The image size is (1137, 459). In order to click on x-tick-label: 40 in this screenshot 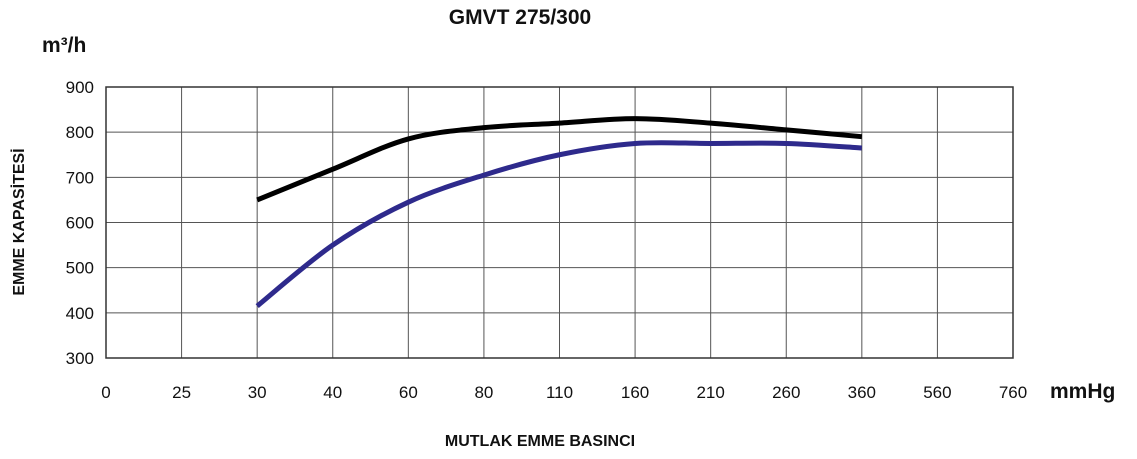, I will do `click(332, 392)`.